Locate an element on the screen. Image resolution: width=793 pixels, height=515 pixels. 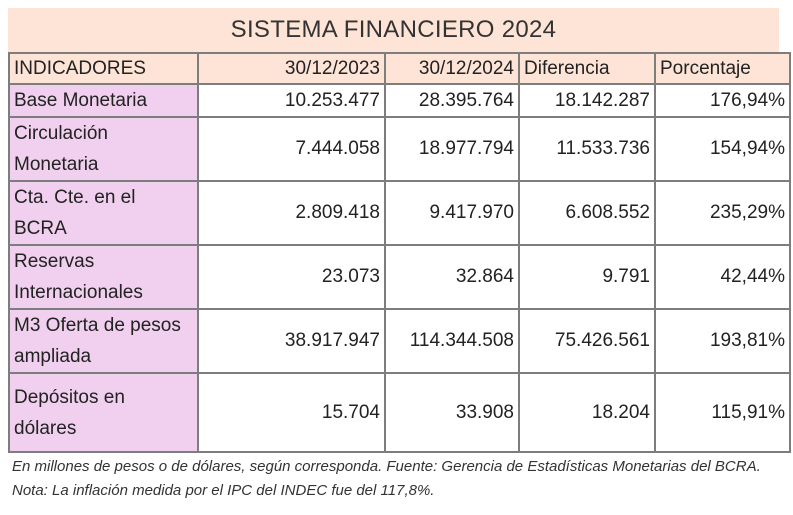
indicator-label: Reservas Internacionales is located at coordinates (78, 277).